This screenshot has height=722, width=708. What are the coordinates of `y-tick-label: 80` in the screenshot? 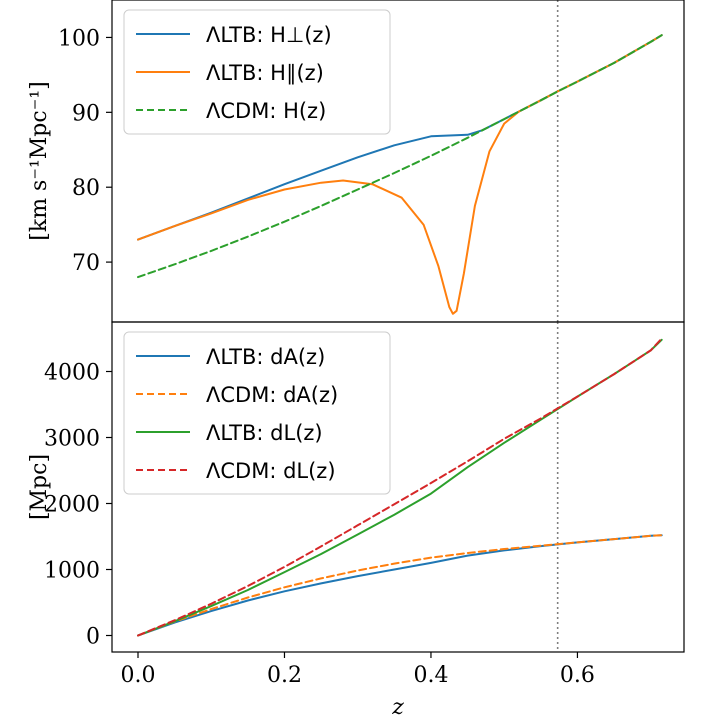 It's located at (86, 188).